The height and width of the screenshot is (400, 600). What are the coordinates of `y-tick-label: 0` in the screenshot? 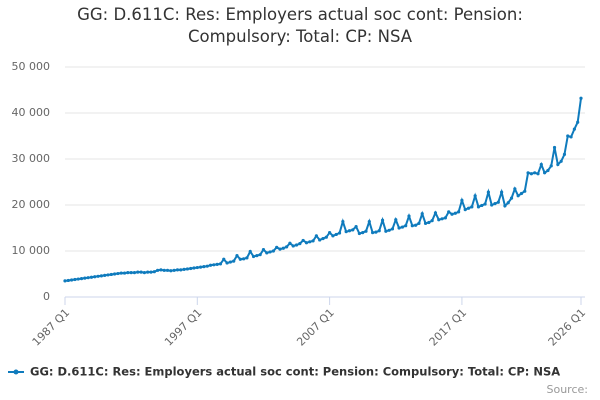 It's located at (46, 296).